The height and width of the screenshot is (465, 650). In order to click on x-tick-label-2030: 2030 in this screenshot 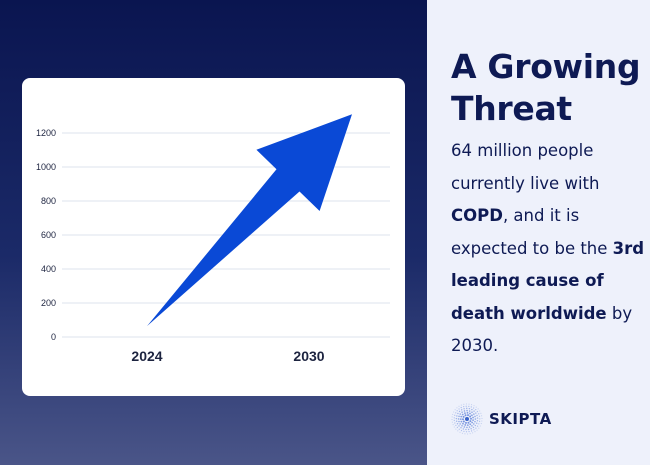, I will do `click(308, 356)`.